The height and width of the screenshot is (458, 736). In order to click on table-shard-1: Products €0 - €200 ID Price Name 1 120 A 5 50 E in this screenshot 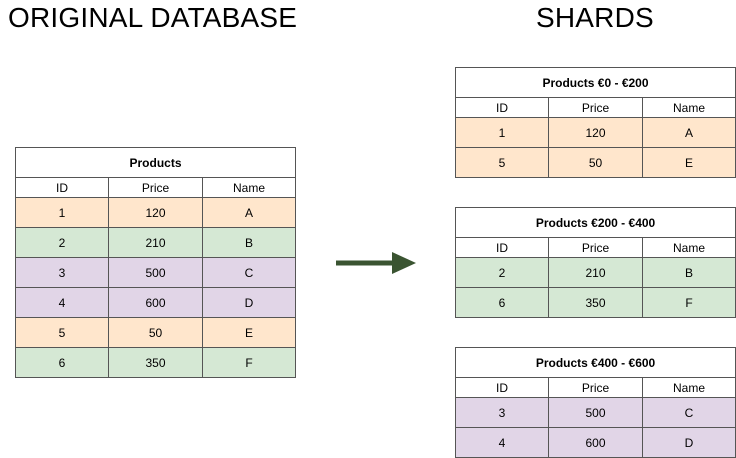, I will do `click(595, 122)`.